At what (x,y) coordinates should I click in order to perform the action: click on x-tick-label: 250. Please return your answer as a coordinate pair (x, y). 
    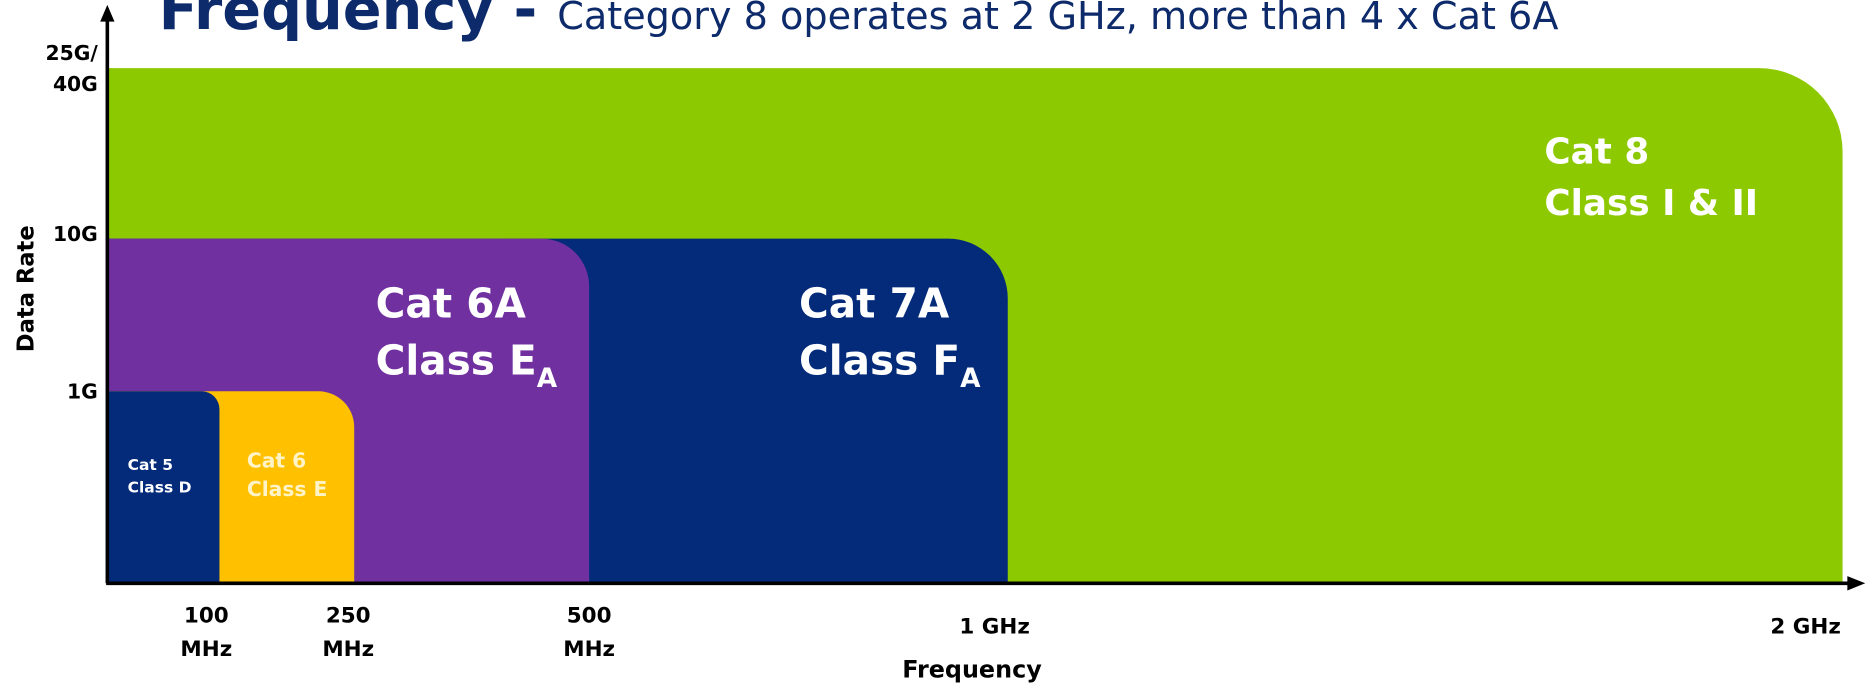
    Looking at the image, I should click on (348, 616).